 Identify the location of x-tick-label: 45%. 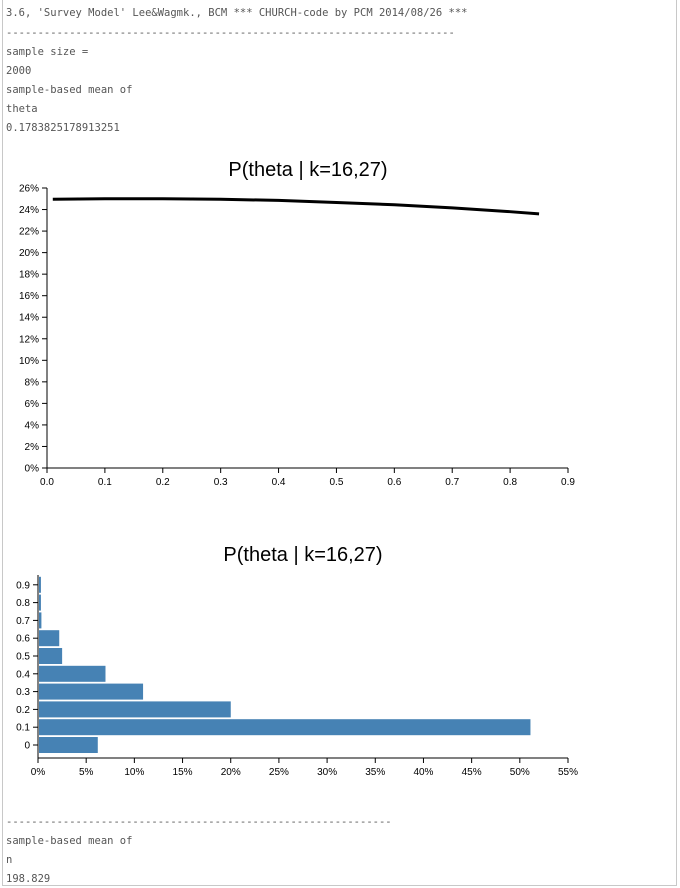
(472, 772).